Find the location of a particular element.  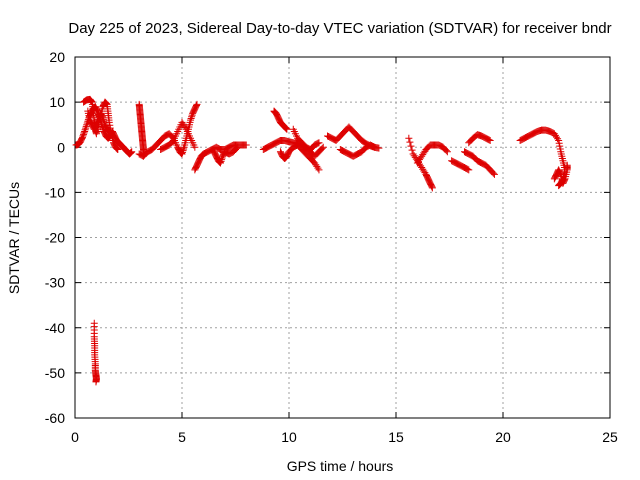

x-tick-label: 5 is located at coordinates (182, 437).